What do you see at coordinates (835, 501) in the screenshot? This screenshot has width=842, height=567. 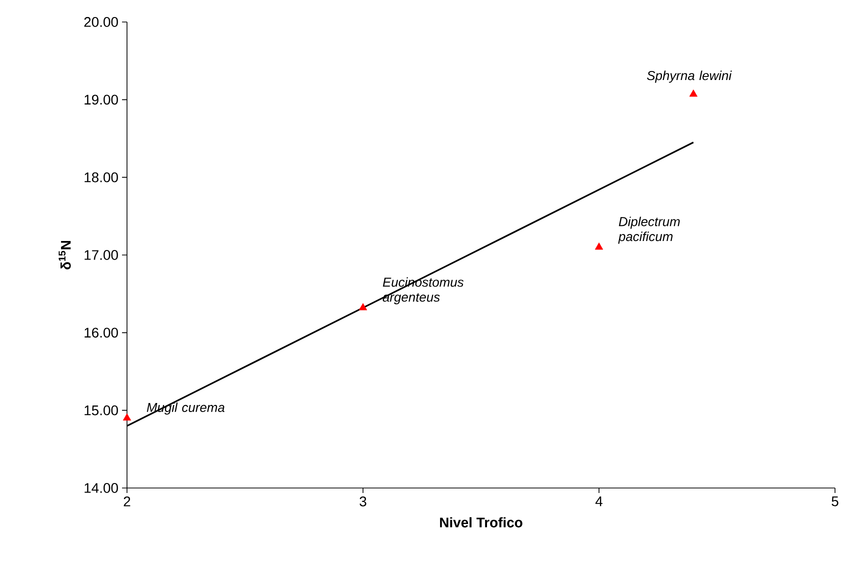 I see `x-tick-label: 5` at bounding box center [835, 501].